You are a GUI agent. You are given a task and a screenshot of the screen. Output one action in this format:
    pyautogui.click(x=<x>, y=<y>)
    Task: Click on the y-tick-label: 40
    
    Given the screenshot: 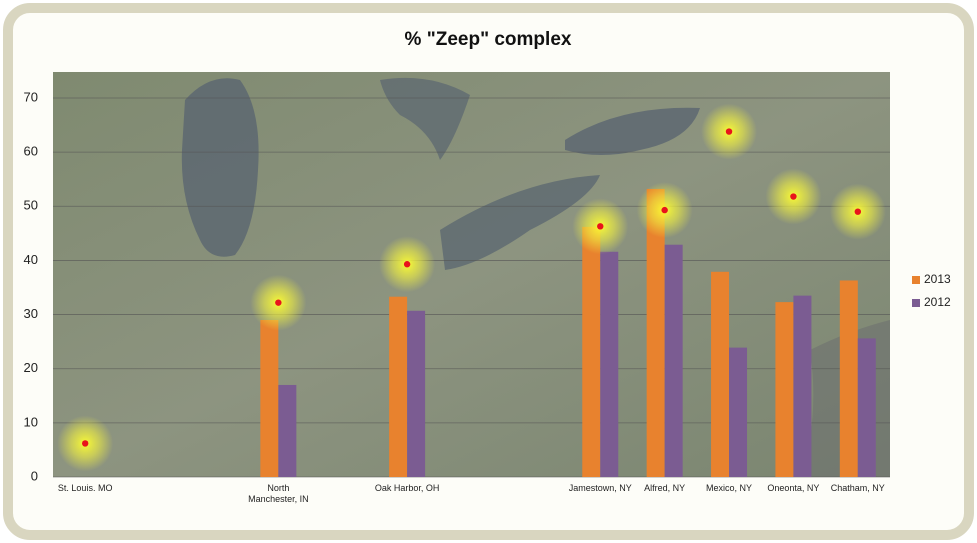 What is the action you would take?
    pyautogui.click(x=31, y=259)
    